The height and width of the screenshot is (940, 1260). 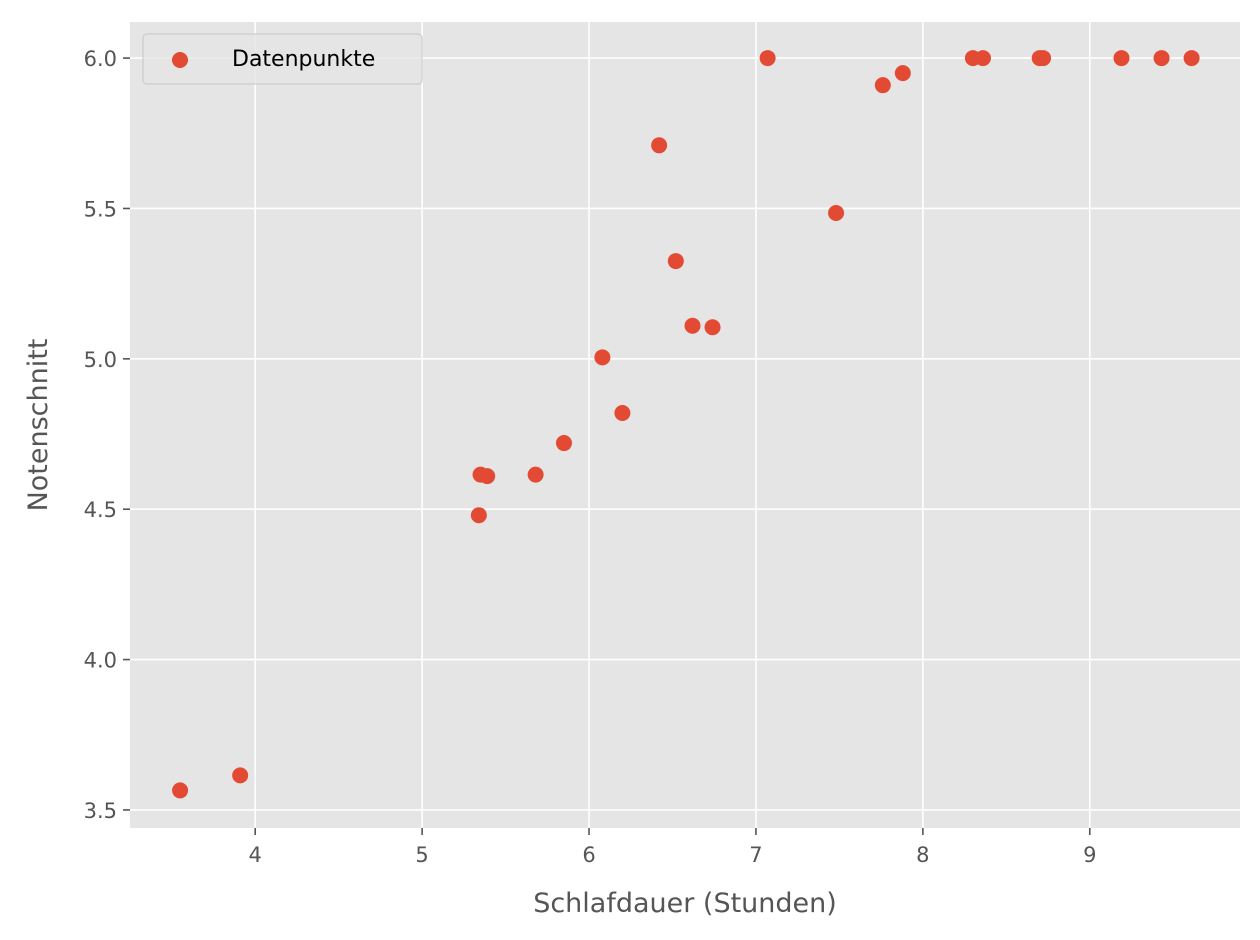 What do you see at coordinates (100, 661) in the screenshot?
I see `y-tick-label: 4.0` at bounding box center [100, 661].